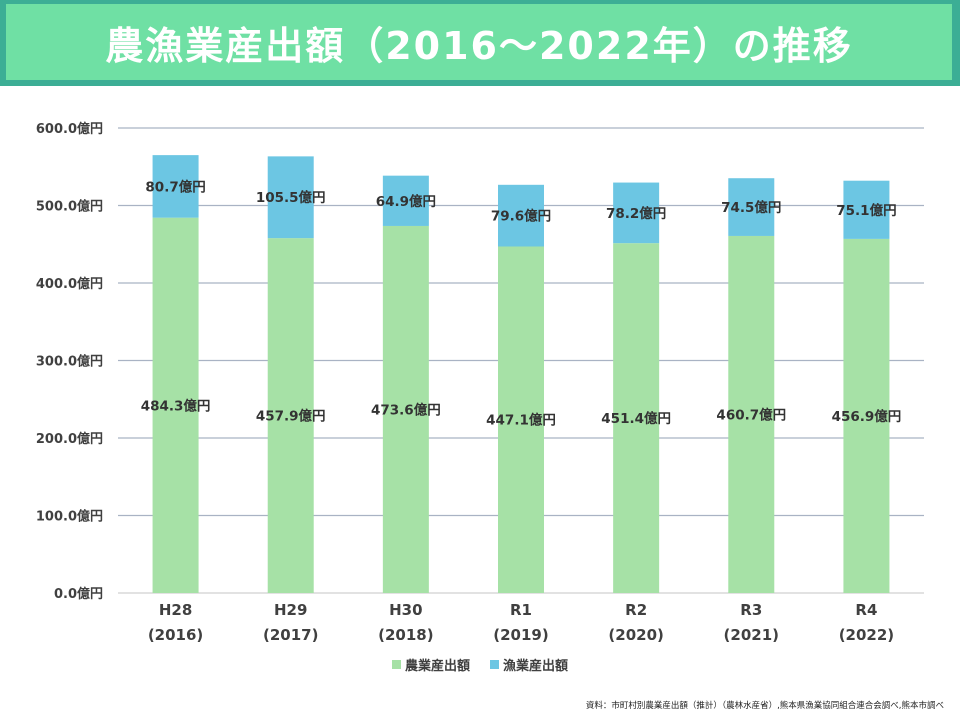 The width and height of the screenshot is (960, 720). I want to click on data-label-fishery: 105.5億円, so click(291, 197).